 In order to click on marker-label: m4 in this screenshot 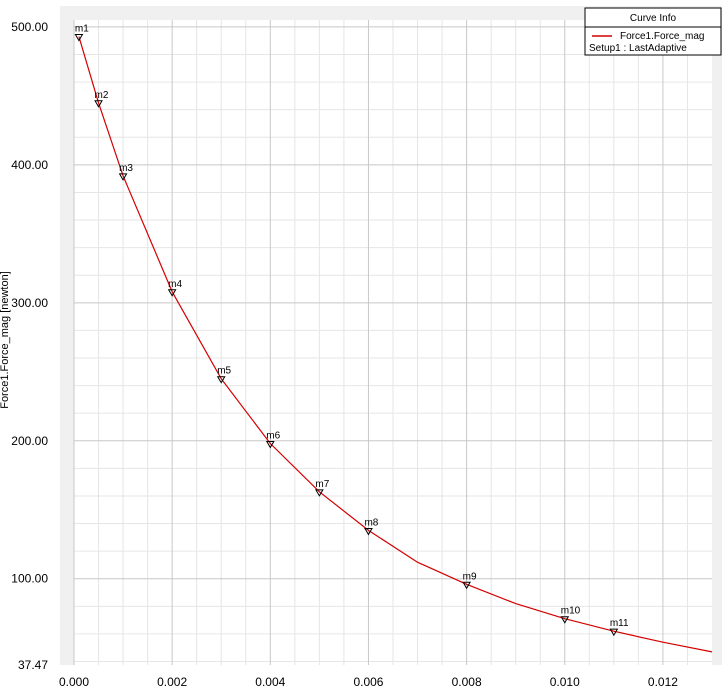, I will do `click(175, 284)`.